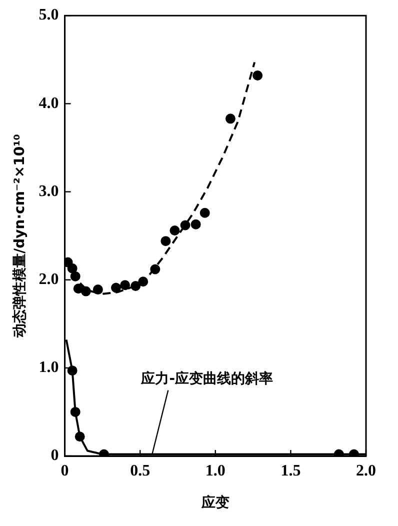  Describe the element at coordinates (366, 471) in the screenshot. I see `x-tick-label: 2.0` at that location.